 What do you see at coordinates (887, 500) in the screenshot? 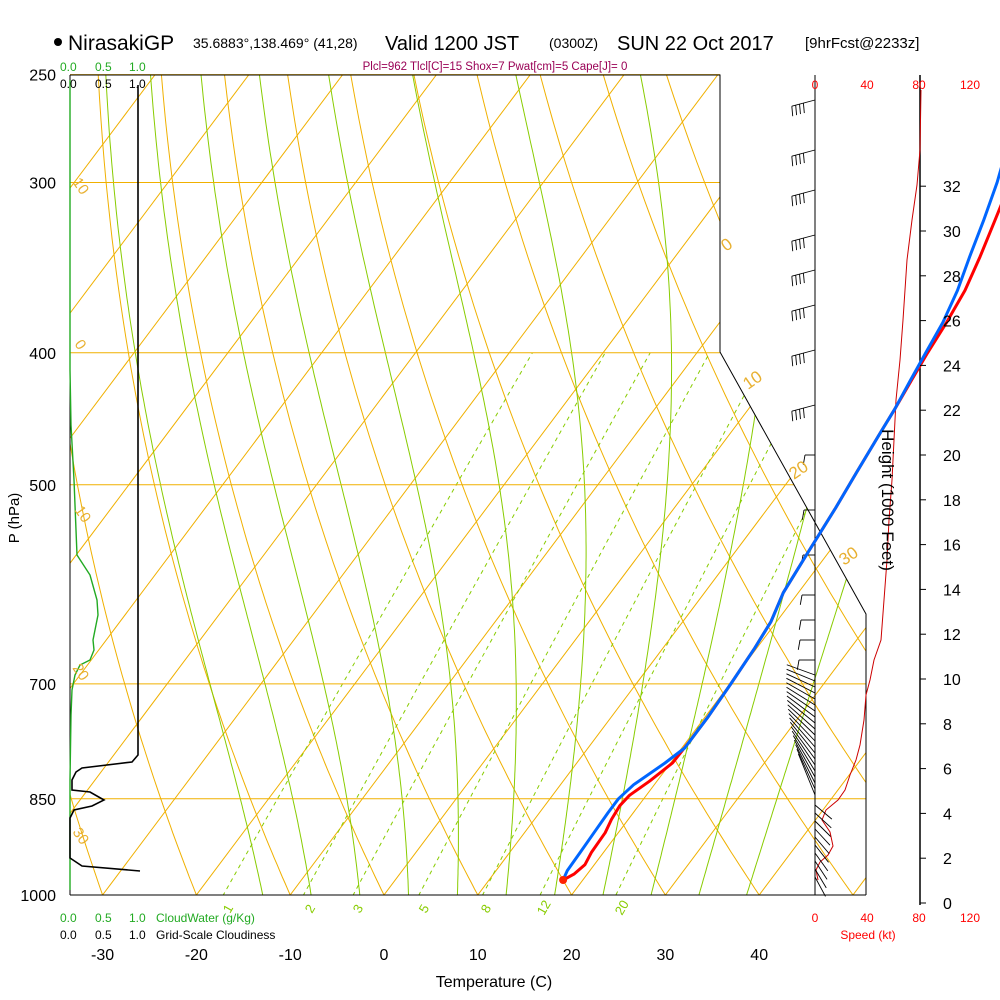
I see `height-axis-label: Height (1000 Feet)` at bounding box center [887, 500].